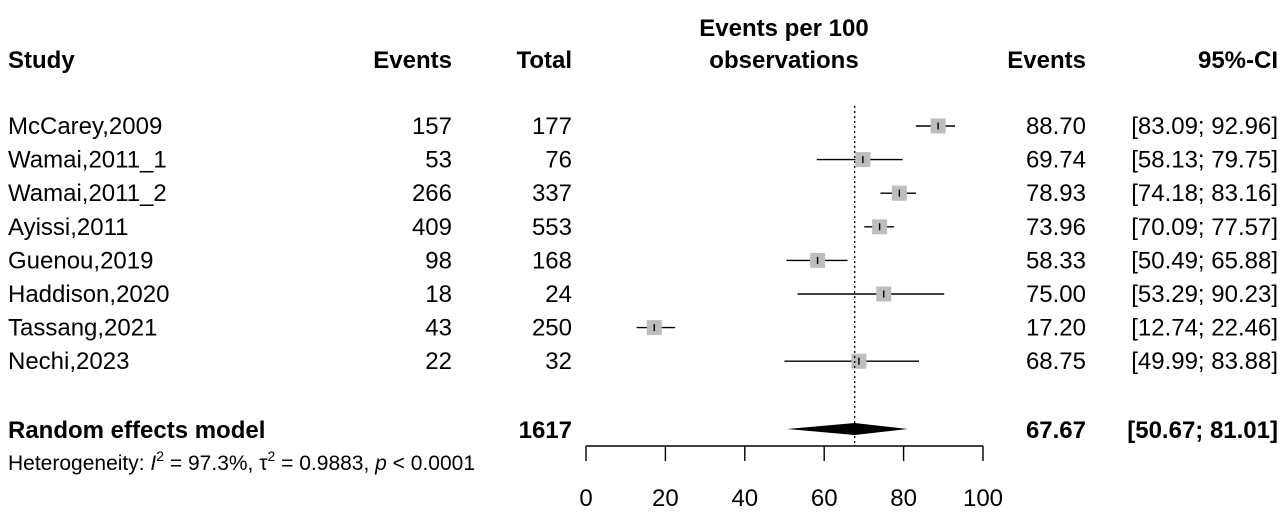  What do you see at coordinates (87, 160) in the screenshot?
I see `study-name: Wamai,2011_1` at bounding box center [87, 160].